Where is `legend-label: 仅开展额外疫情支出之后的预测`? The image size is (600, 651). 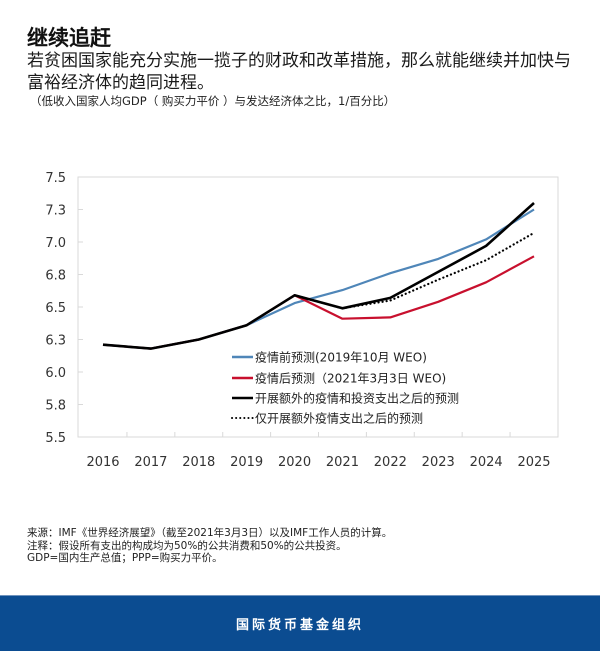
legend-label: 仅开展额外疫情支出之后的预测 is located at coordinates (339, 418).